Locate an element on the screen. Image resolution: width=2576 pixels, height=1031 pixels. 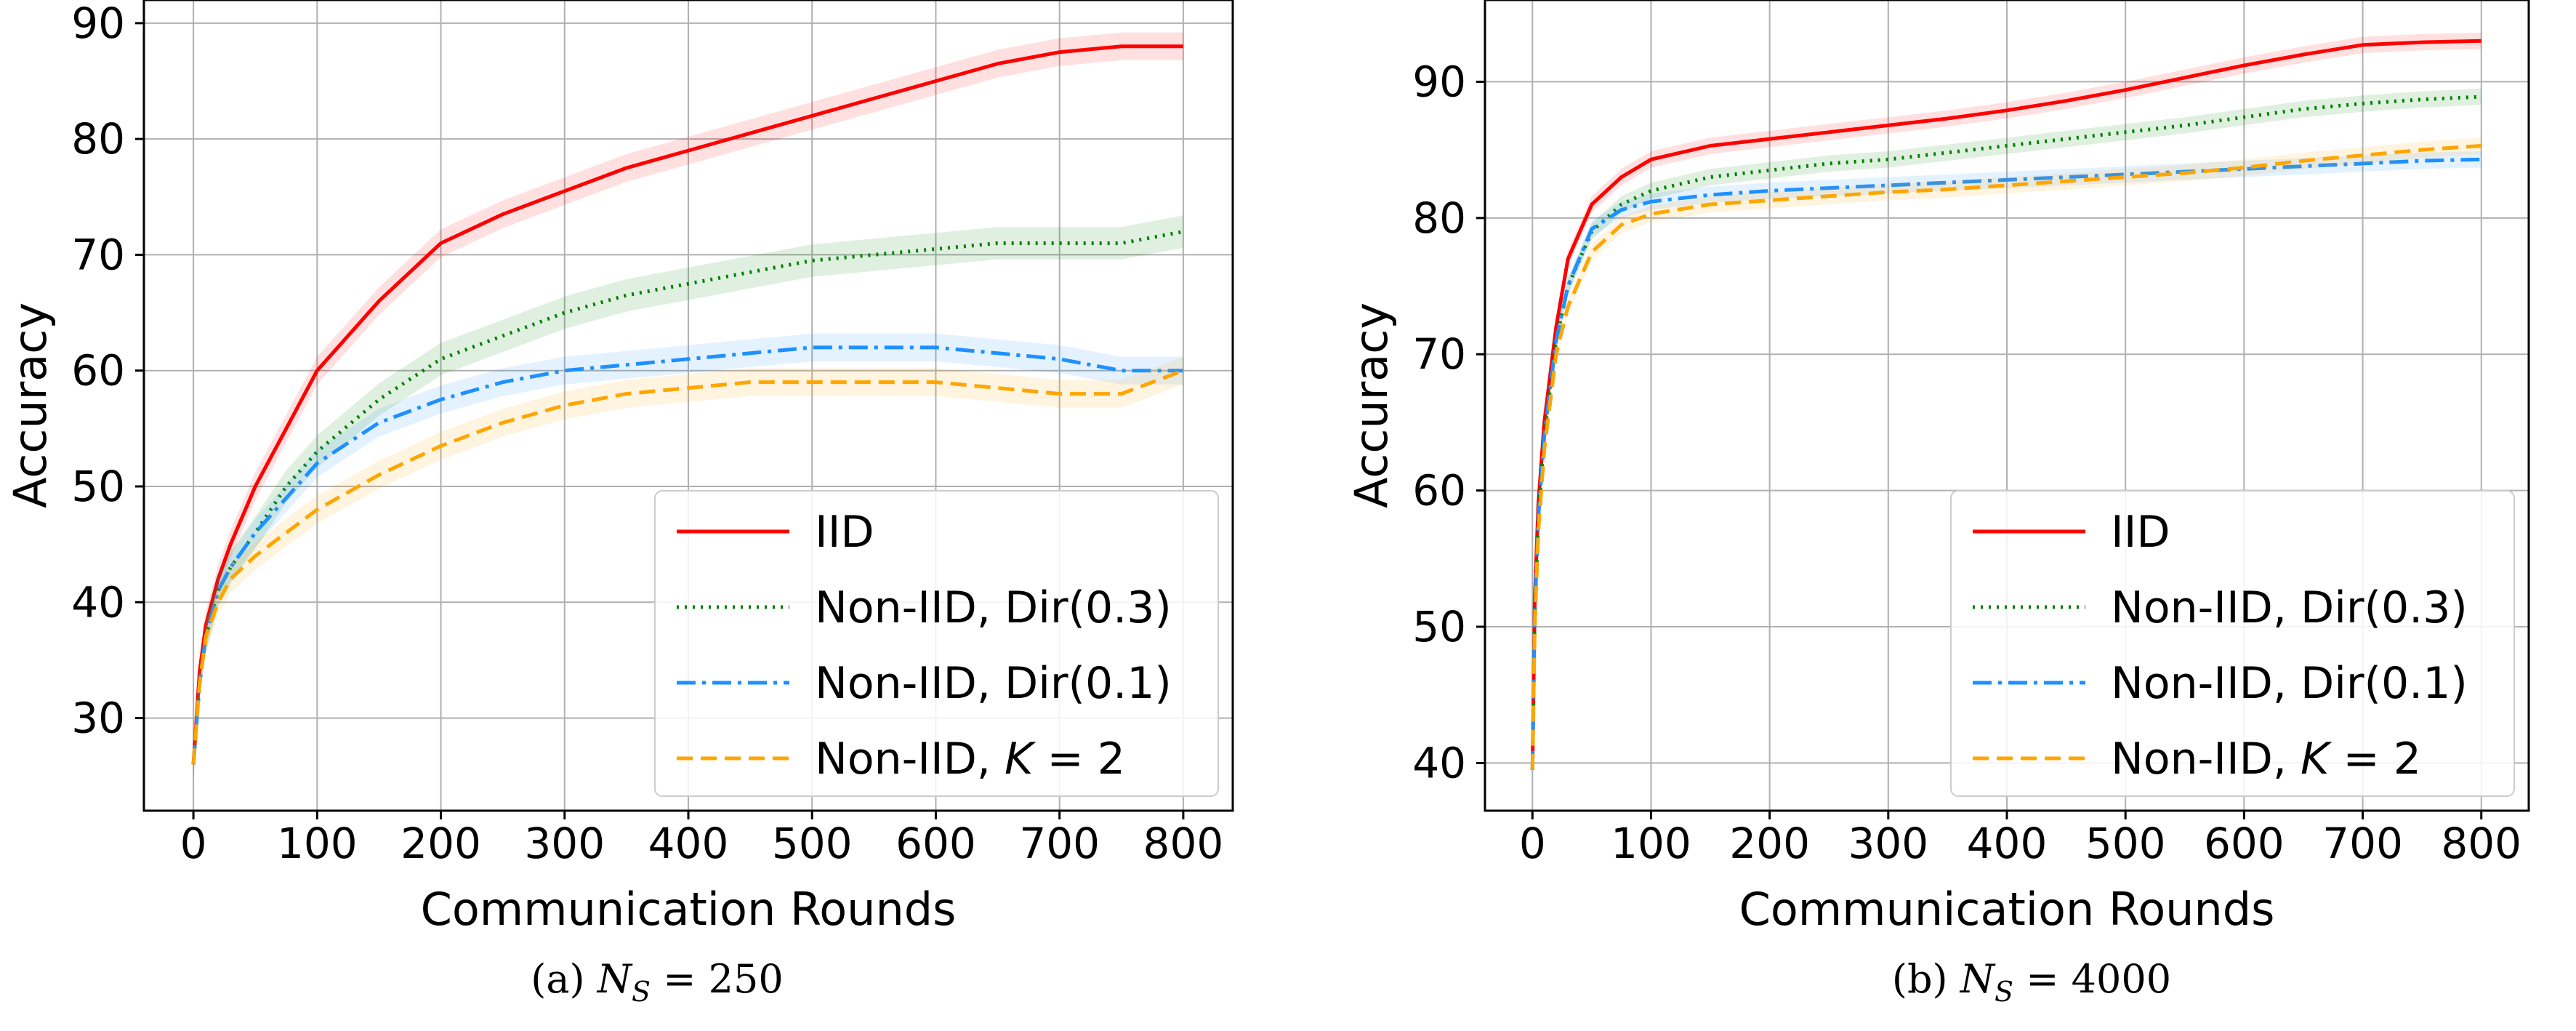
caption: (a) NS = 250 is located at coordinates (657, 982).